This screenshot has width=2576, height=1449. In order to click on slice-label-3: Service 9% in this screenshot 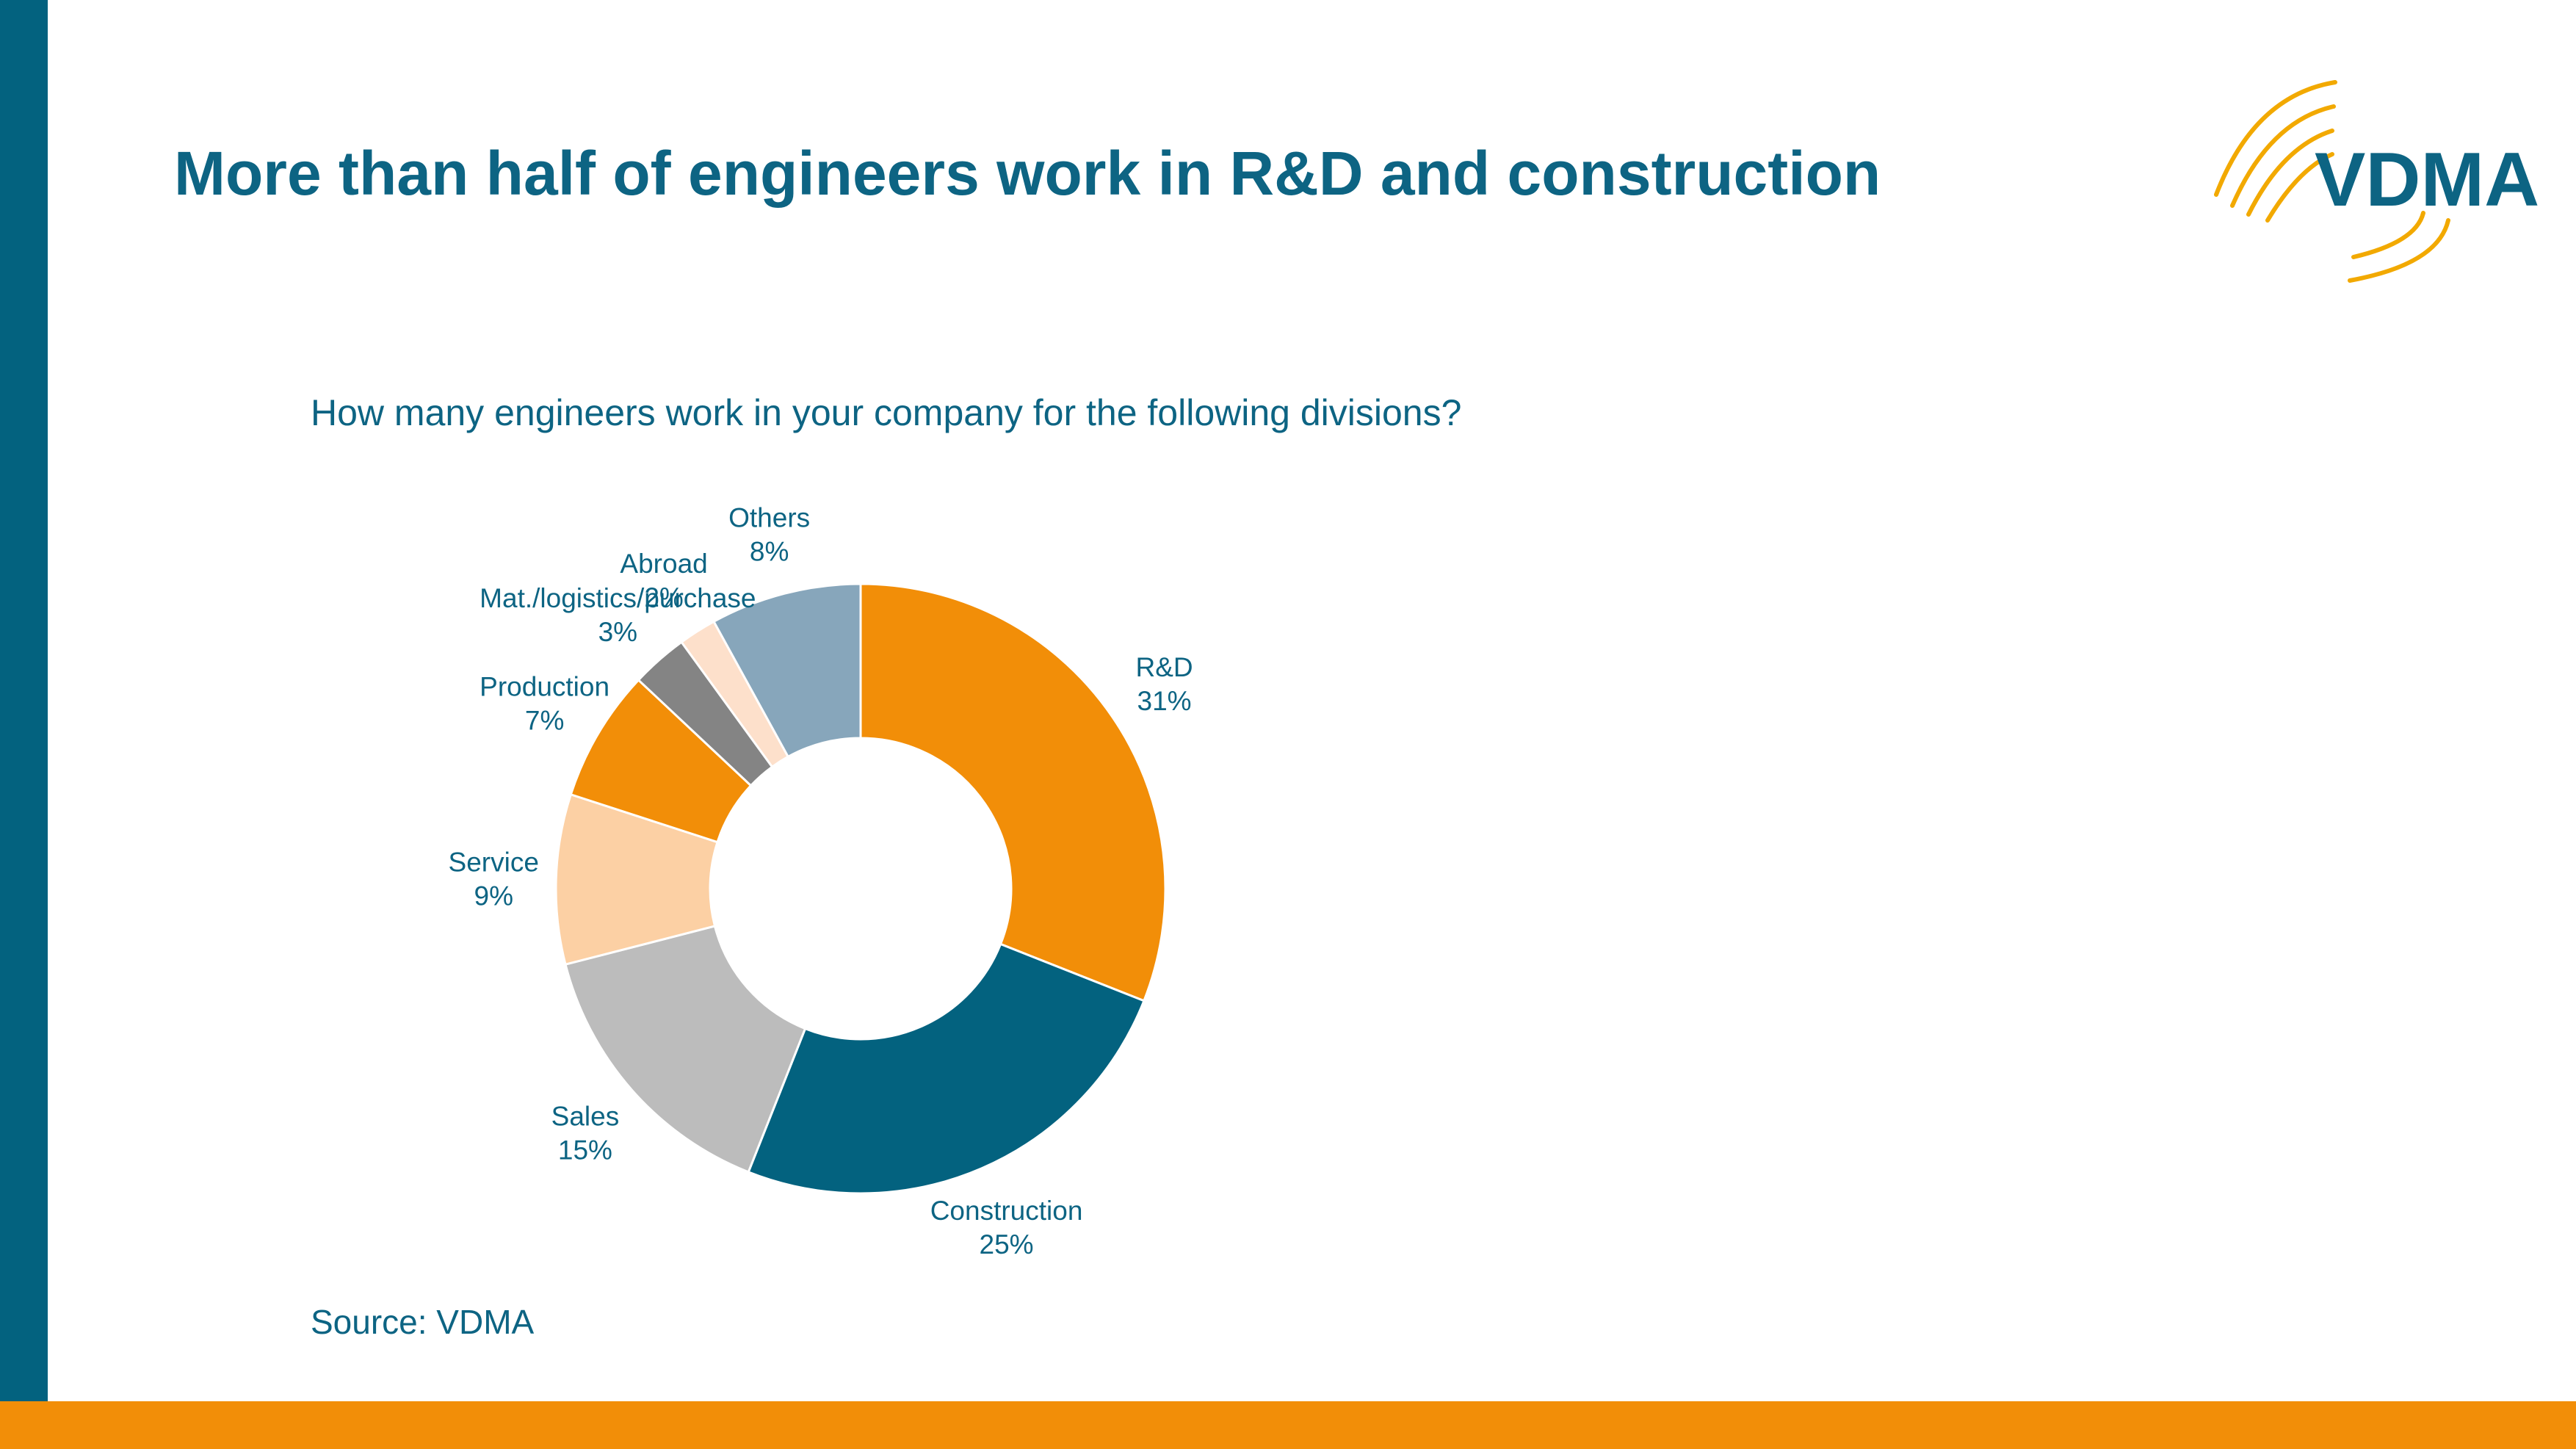, I will do `click(494, 879)`.